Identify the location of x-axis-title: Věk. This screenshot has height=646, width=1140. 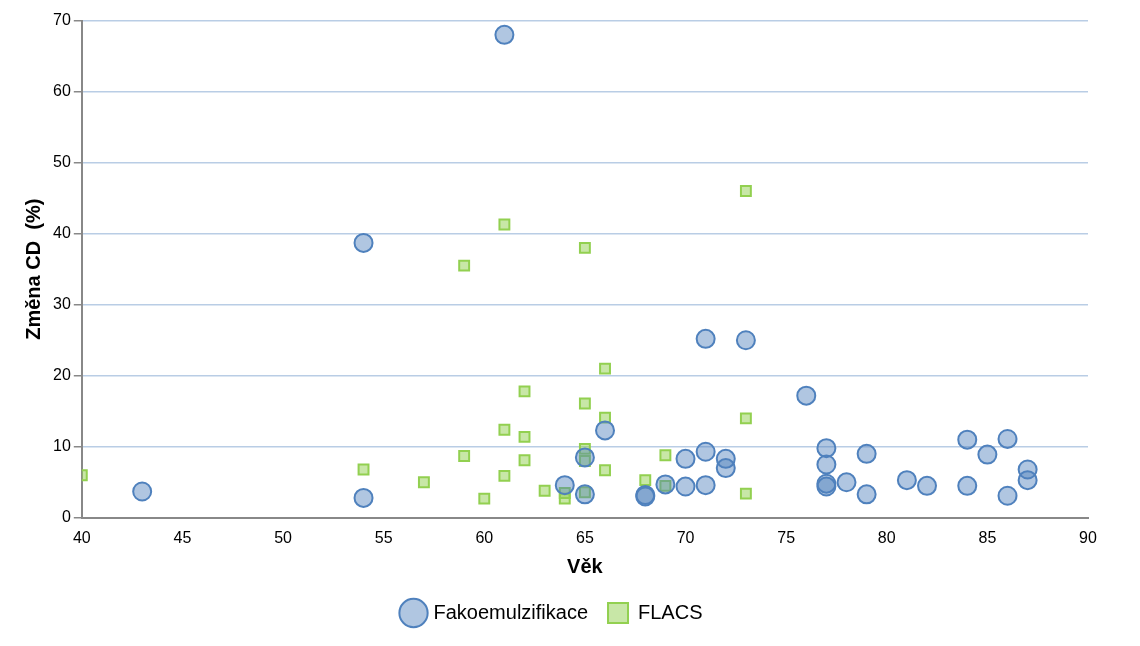
(585, 565).